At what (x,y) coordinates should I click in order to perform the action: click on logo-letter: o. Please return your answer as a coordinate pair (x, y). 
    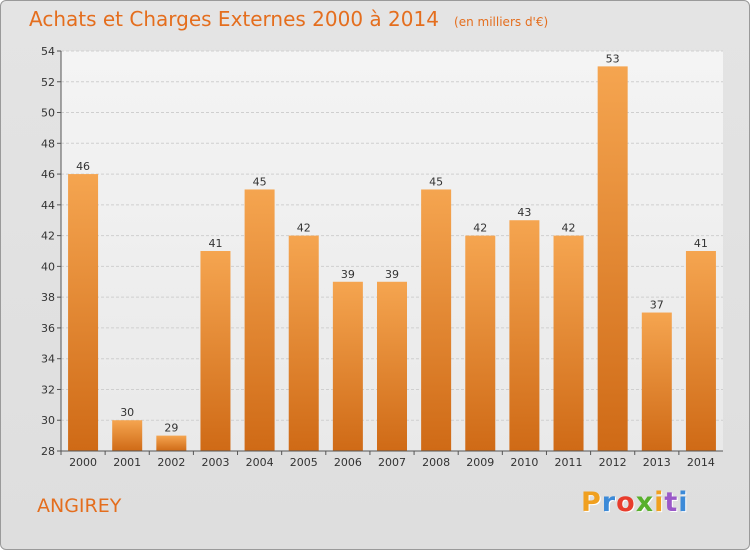
    Looking at the image, I should click on (626, 502).